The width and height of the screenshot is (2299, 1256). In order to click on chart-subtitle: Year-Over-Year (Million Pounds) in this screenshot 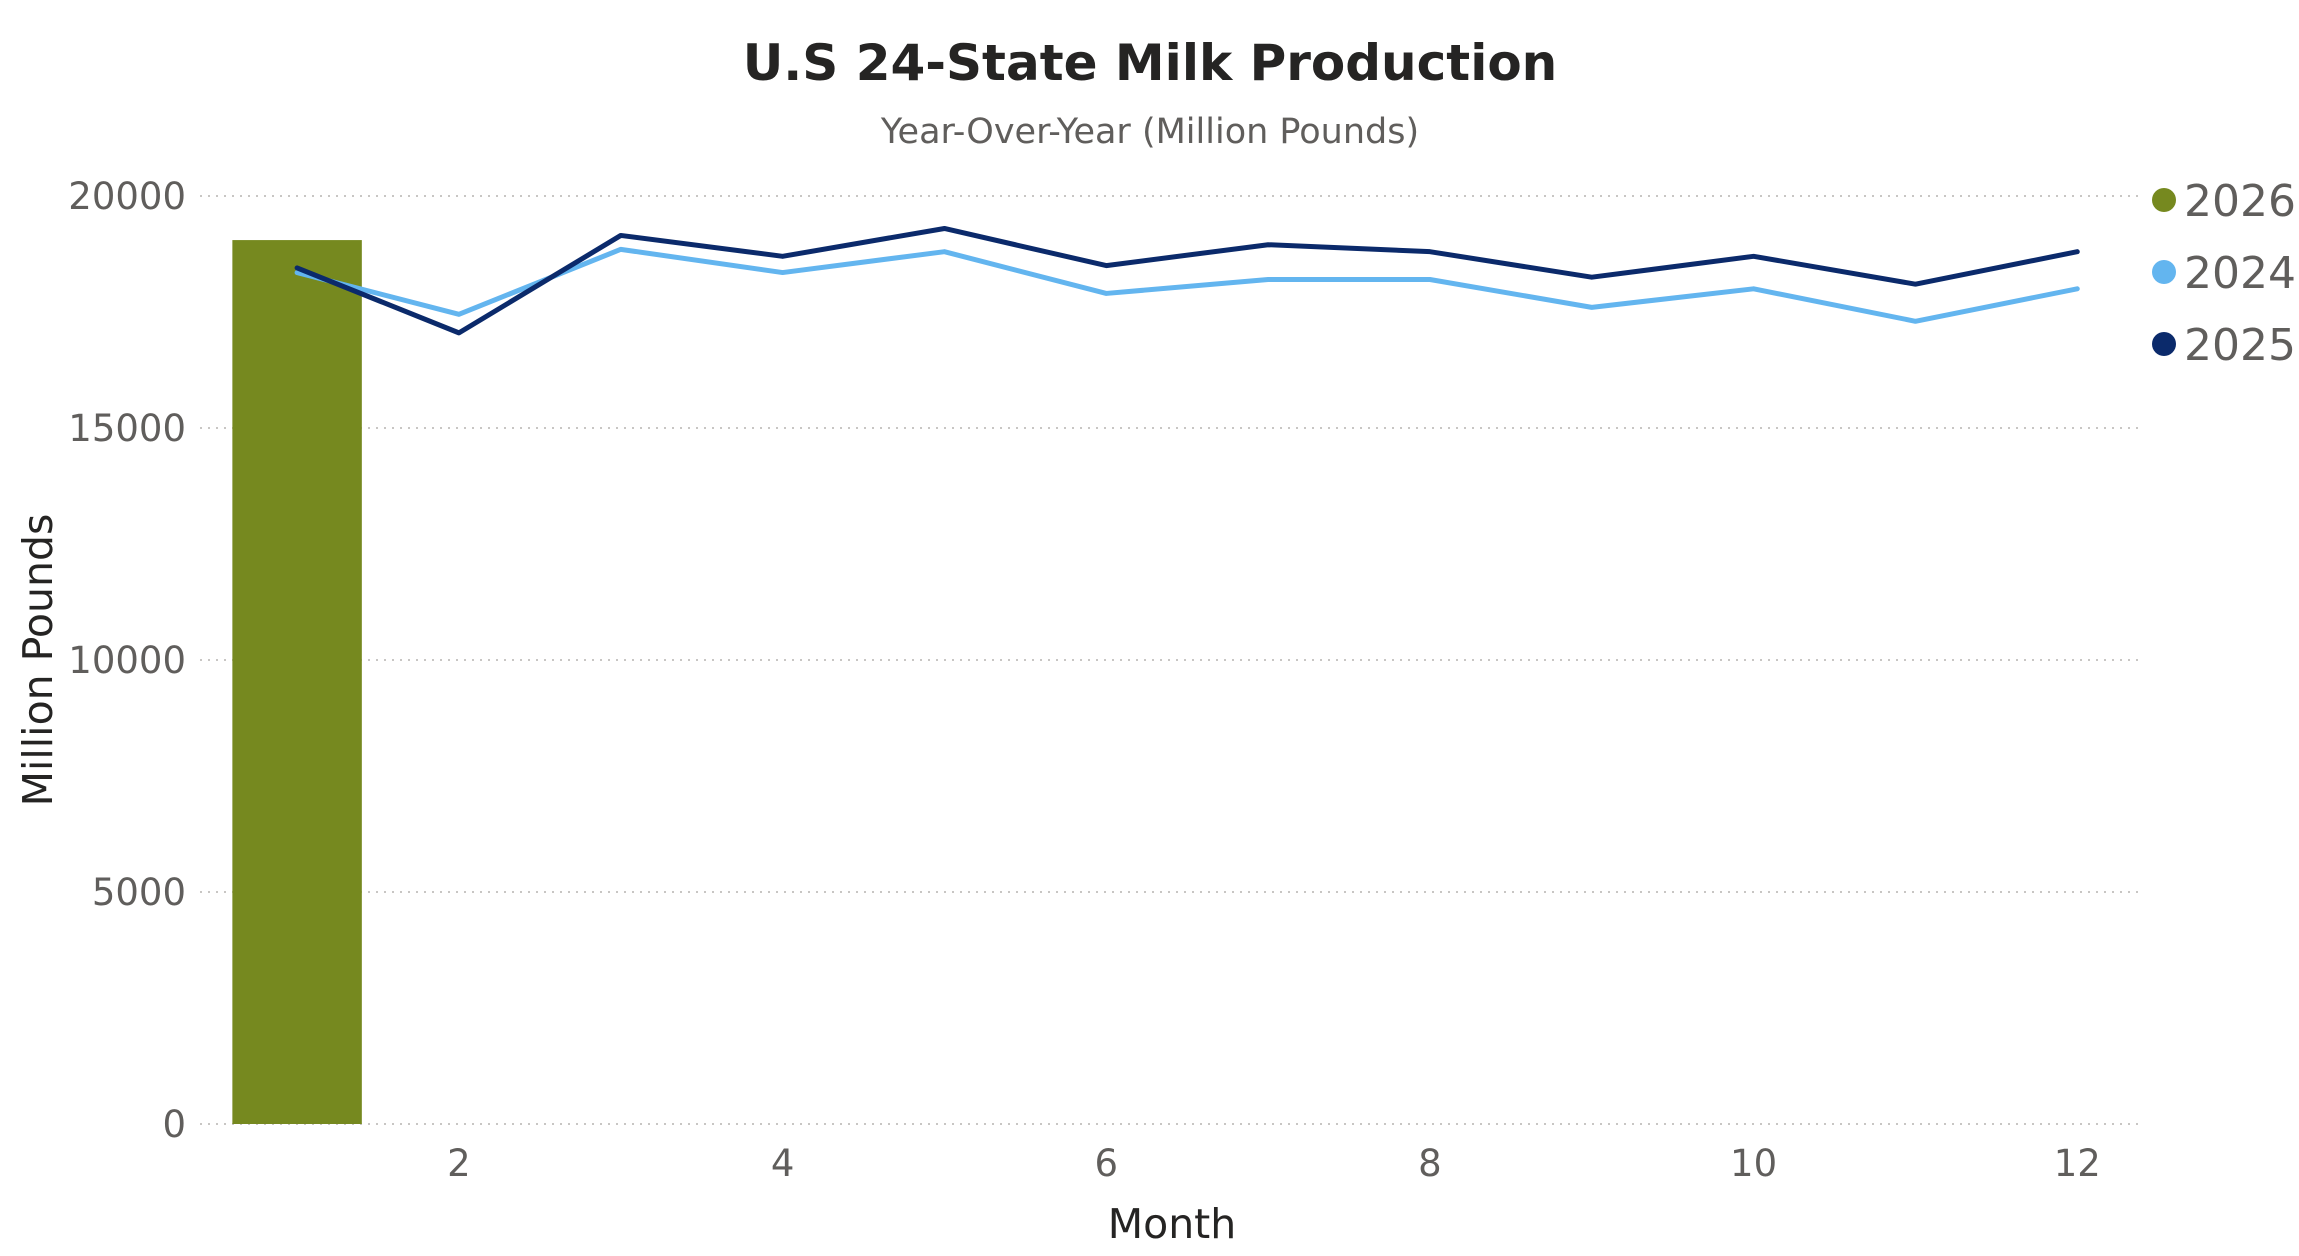, I will do `click(1149, 132)`.